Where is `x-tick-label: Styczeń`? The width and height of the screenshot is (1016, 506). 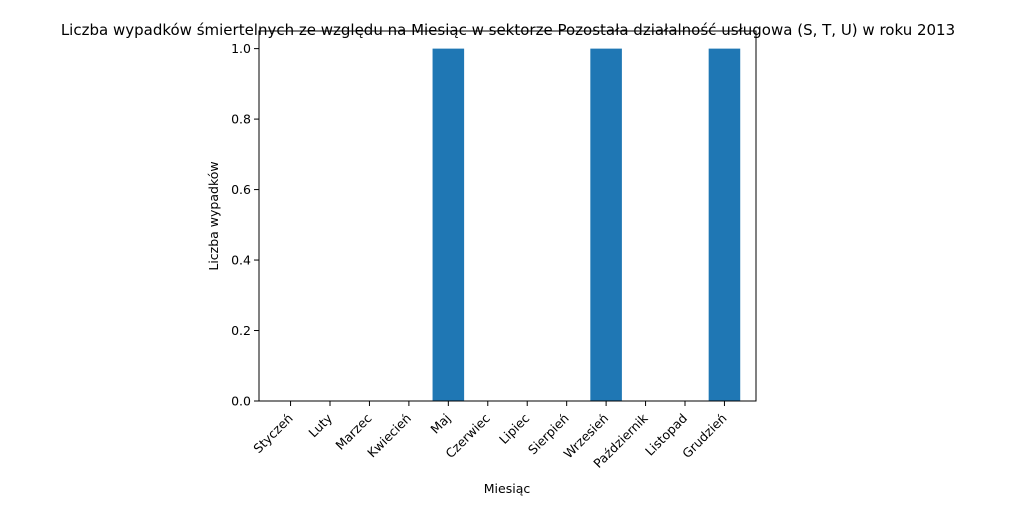 x-tick-label: Styczeń is located at coordinates (272, 433).